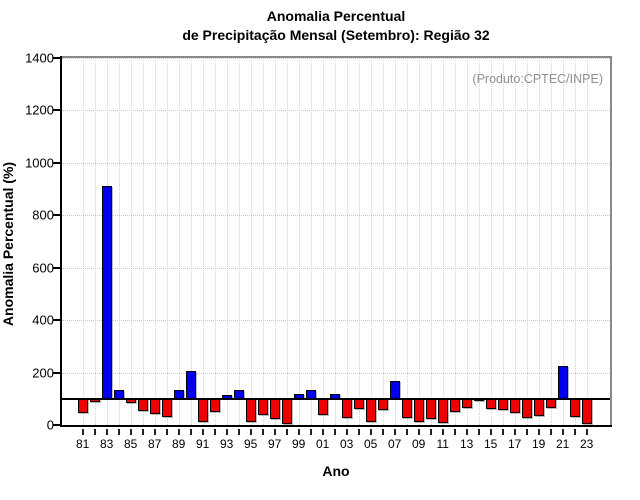 Image resolution: width=640 pixels, height=500 pixels. I want to click on x-tick-2016, so click(502, 432).